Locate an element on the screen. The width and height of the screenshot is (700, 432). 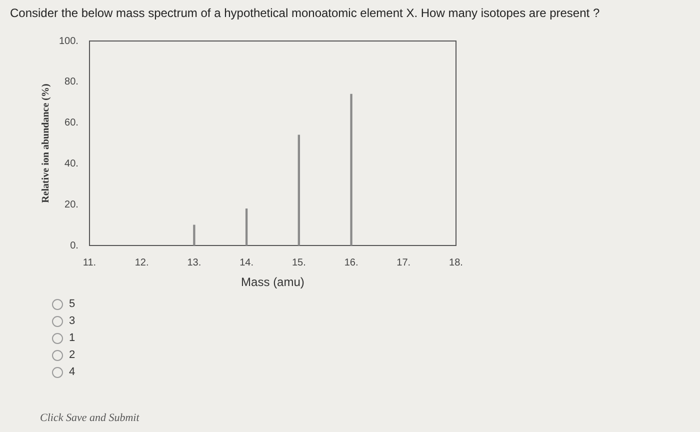
y-tick-label: 100. is located at coordinates (68, 41).